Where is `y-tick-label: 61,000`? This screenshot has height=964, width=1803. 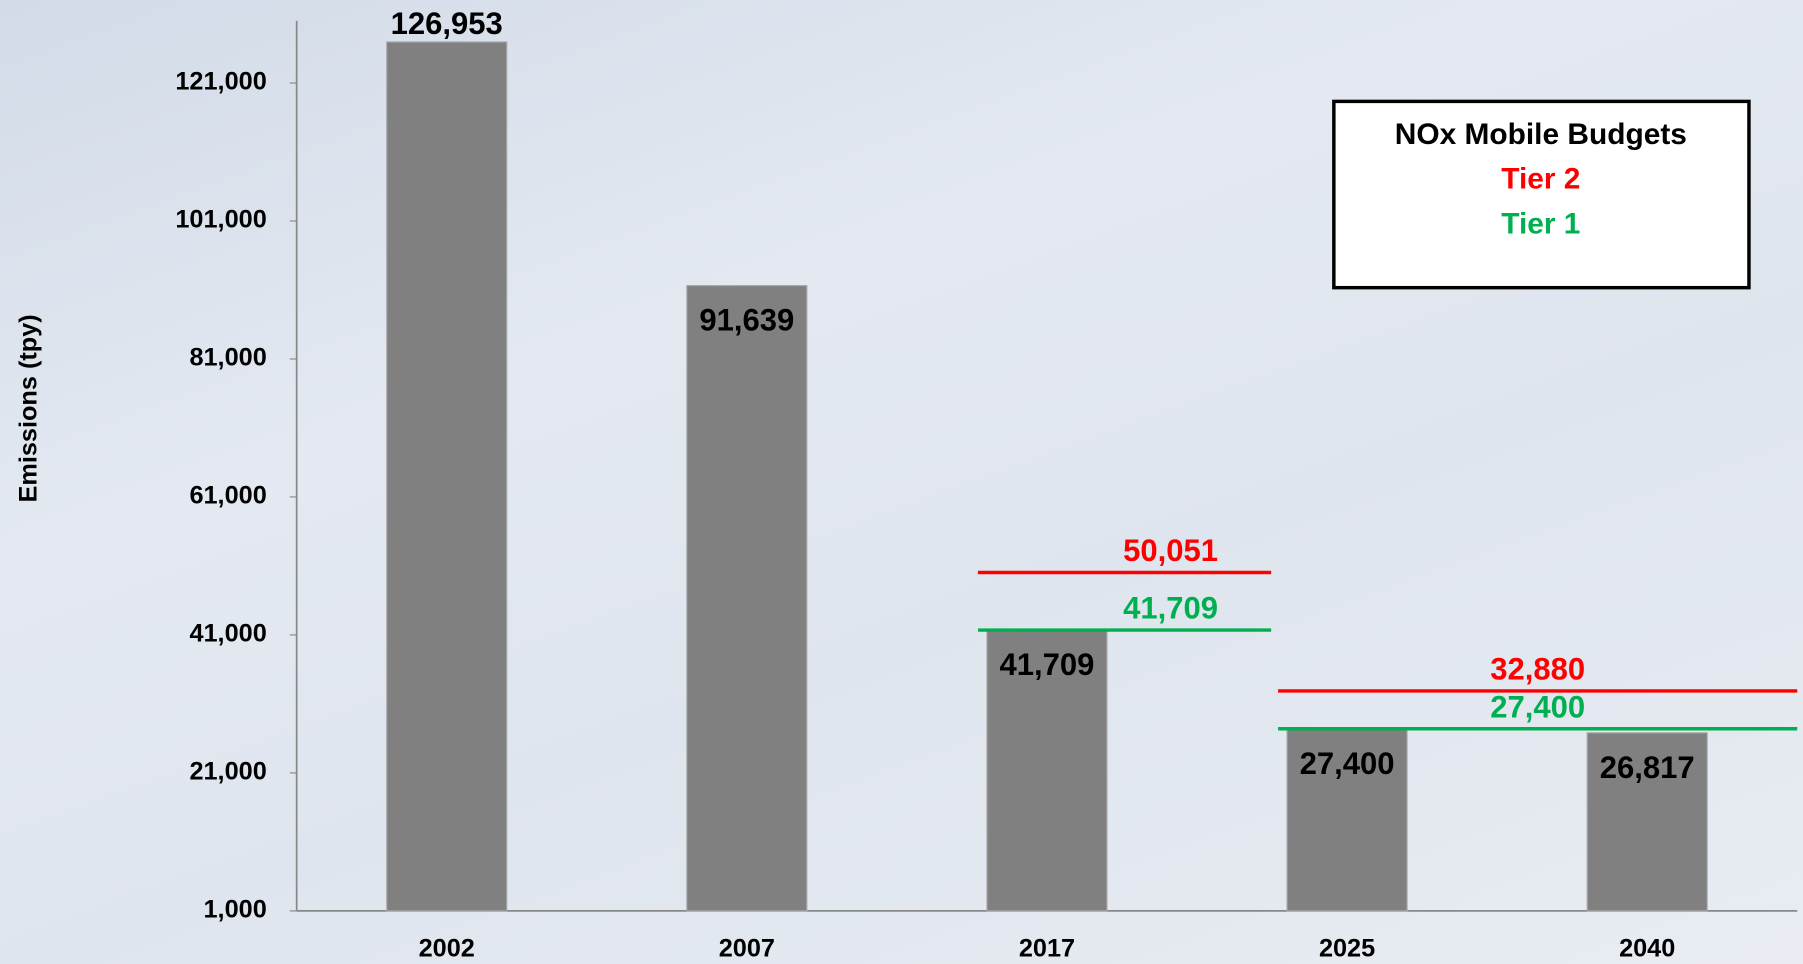
y-tick-label: 61,000 is located at coordinates (227, 496).